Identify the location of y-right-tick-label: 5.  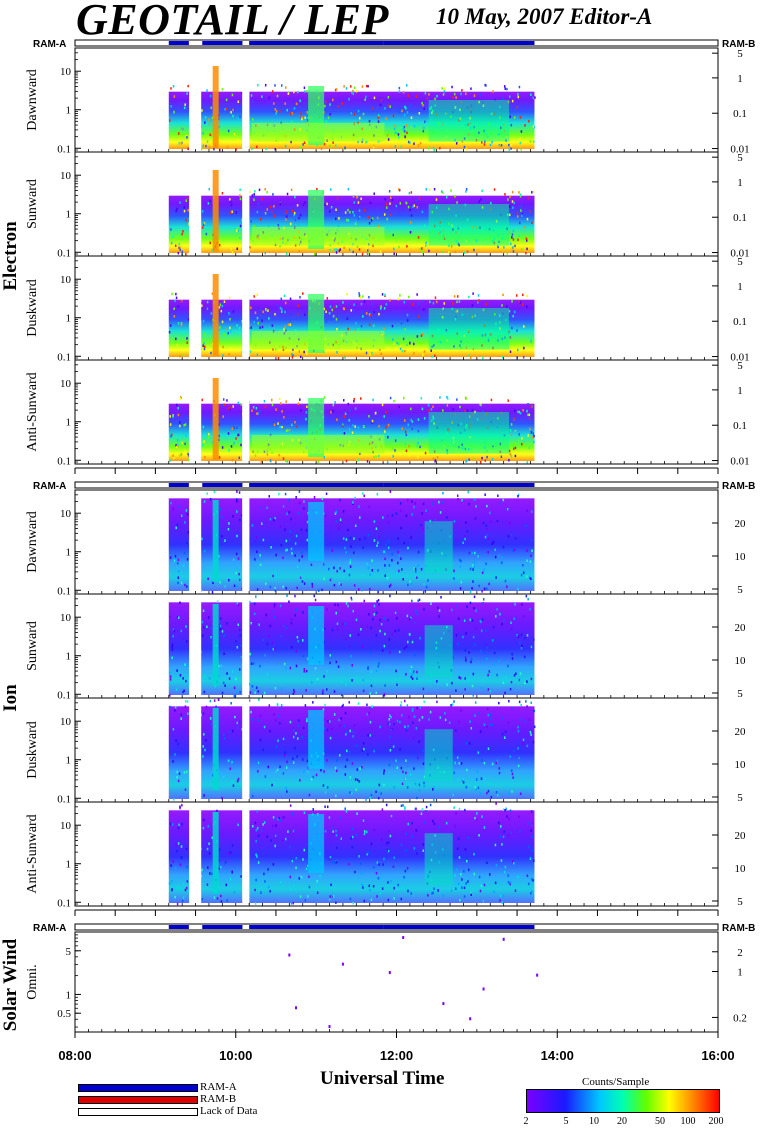
(740, 590).